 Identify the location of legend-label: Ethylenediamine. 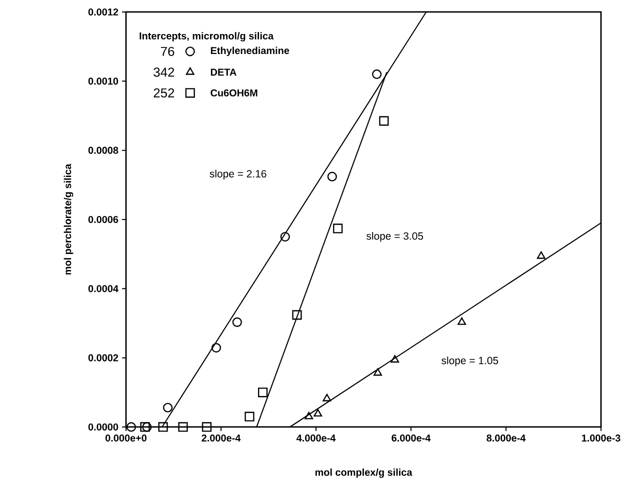
(250, 51).